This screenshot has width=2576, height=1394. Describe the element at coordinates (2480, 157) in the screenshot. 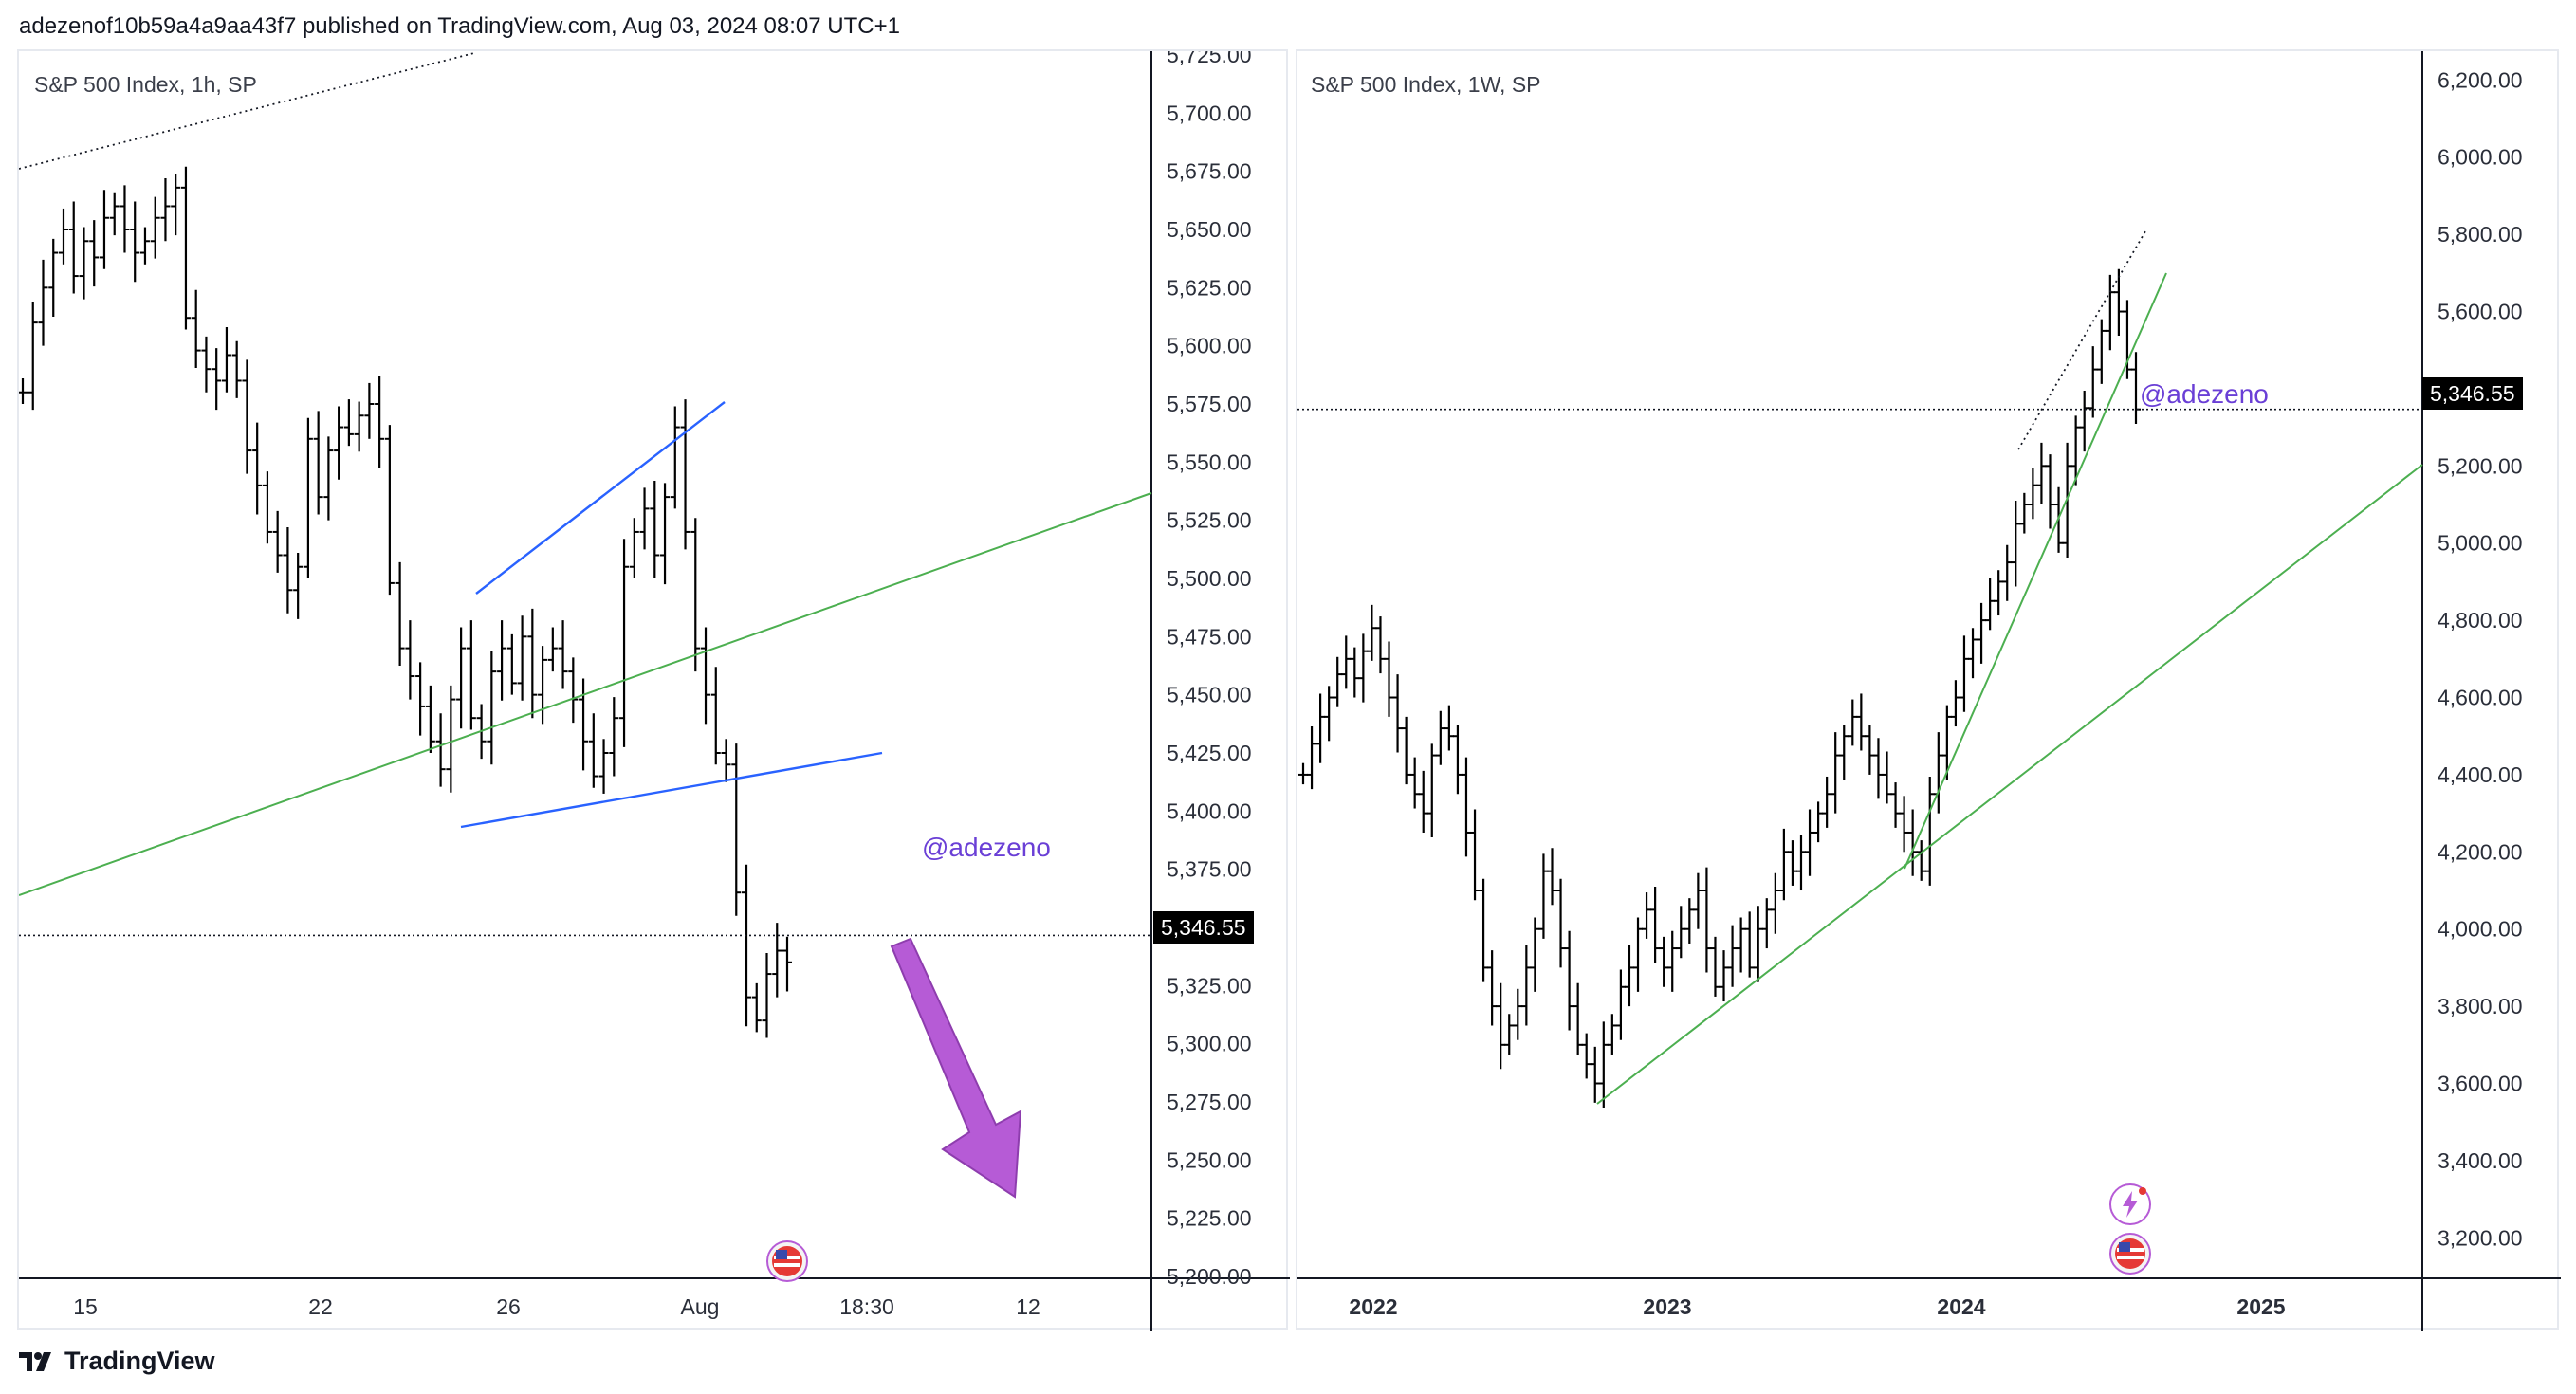

I see `y-tick-label: 6,000.00` at that location.